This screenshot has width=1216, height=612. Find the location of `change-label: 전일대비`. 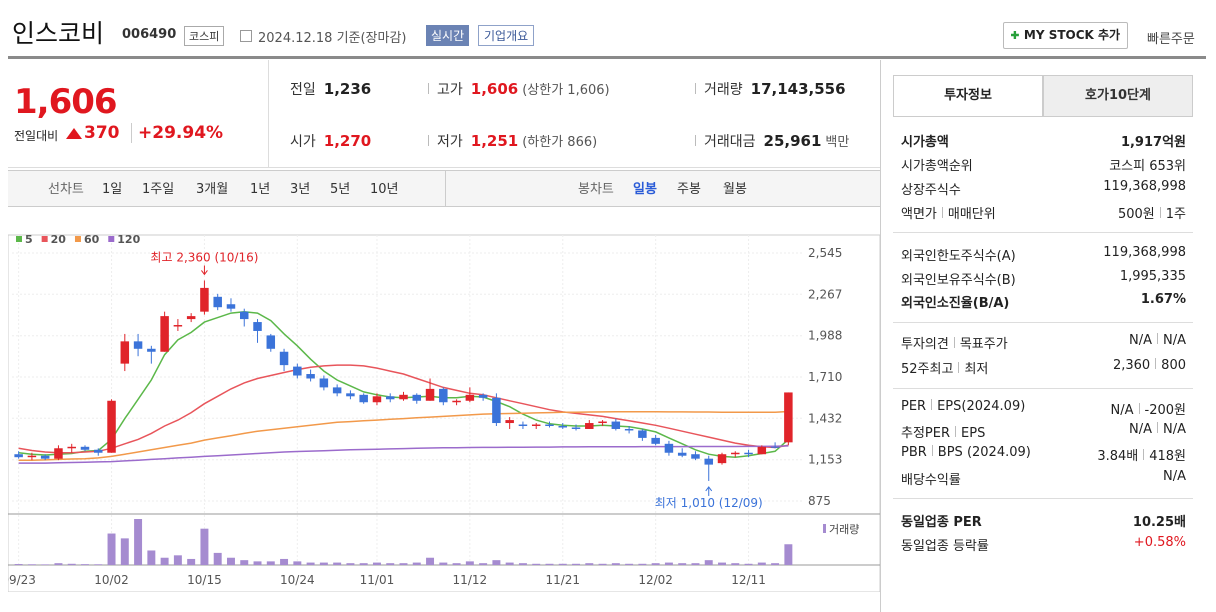

change-label: 전일대비 is located at coordinates (36, 136).